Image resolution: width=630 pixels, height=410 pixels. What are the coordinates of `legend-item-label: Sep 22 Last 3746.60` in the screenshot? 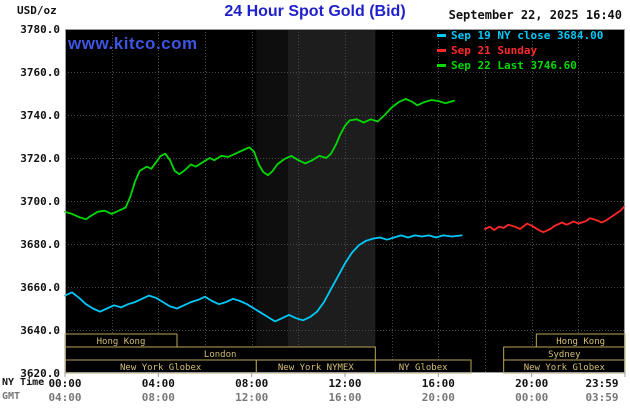 It's located at (514, 65).